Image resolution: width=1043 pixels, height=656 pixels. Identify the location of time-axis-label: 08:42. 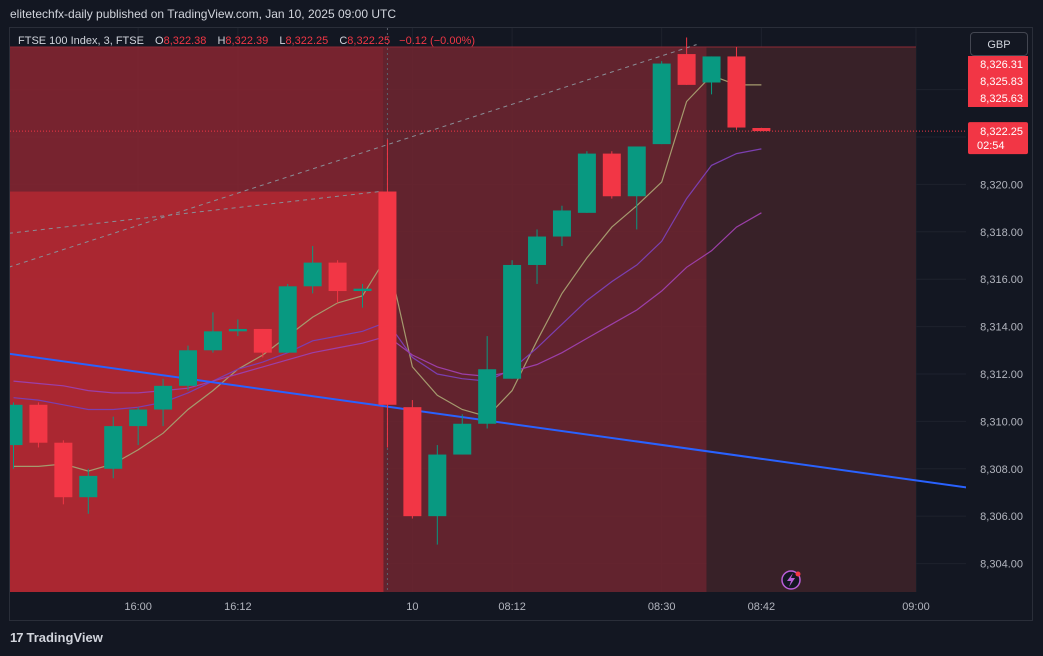
(762, 607).